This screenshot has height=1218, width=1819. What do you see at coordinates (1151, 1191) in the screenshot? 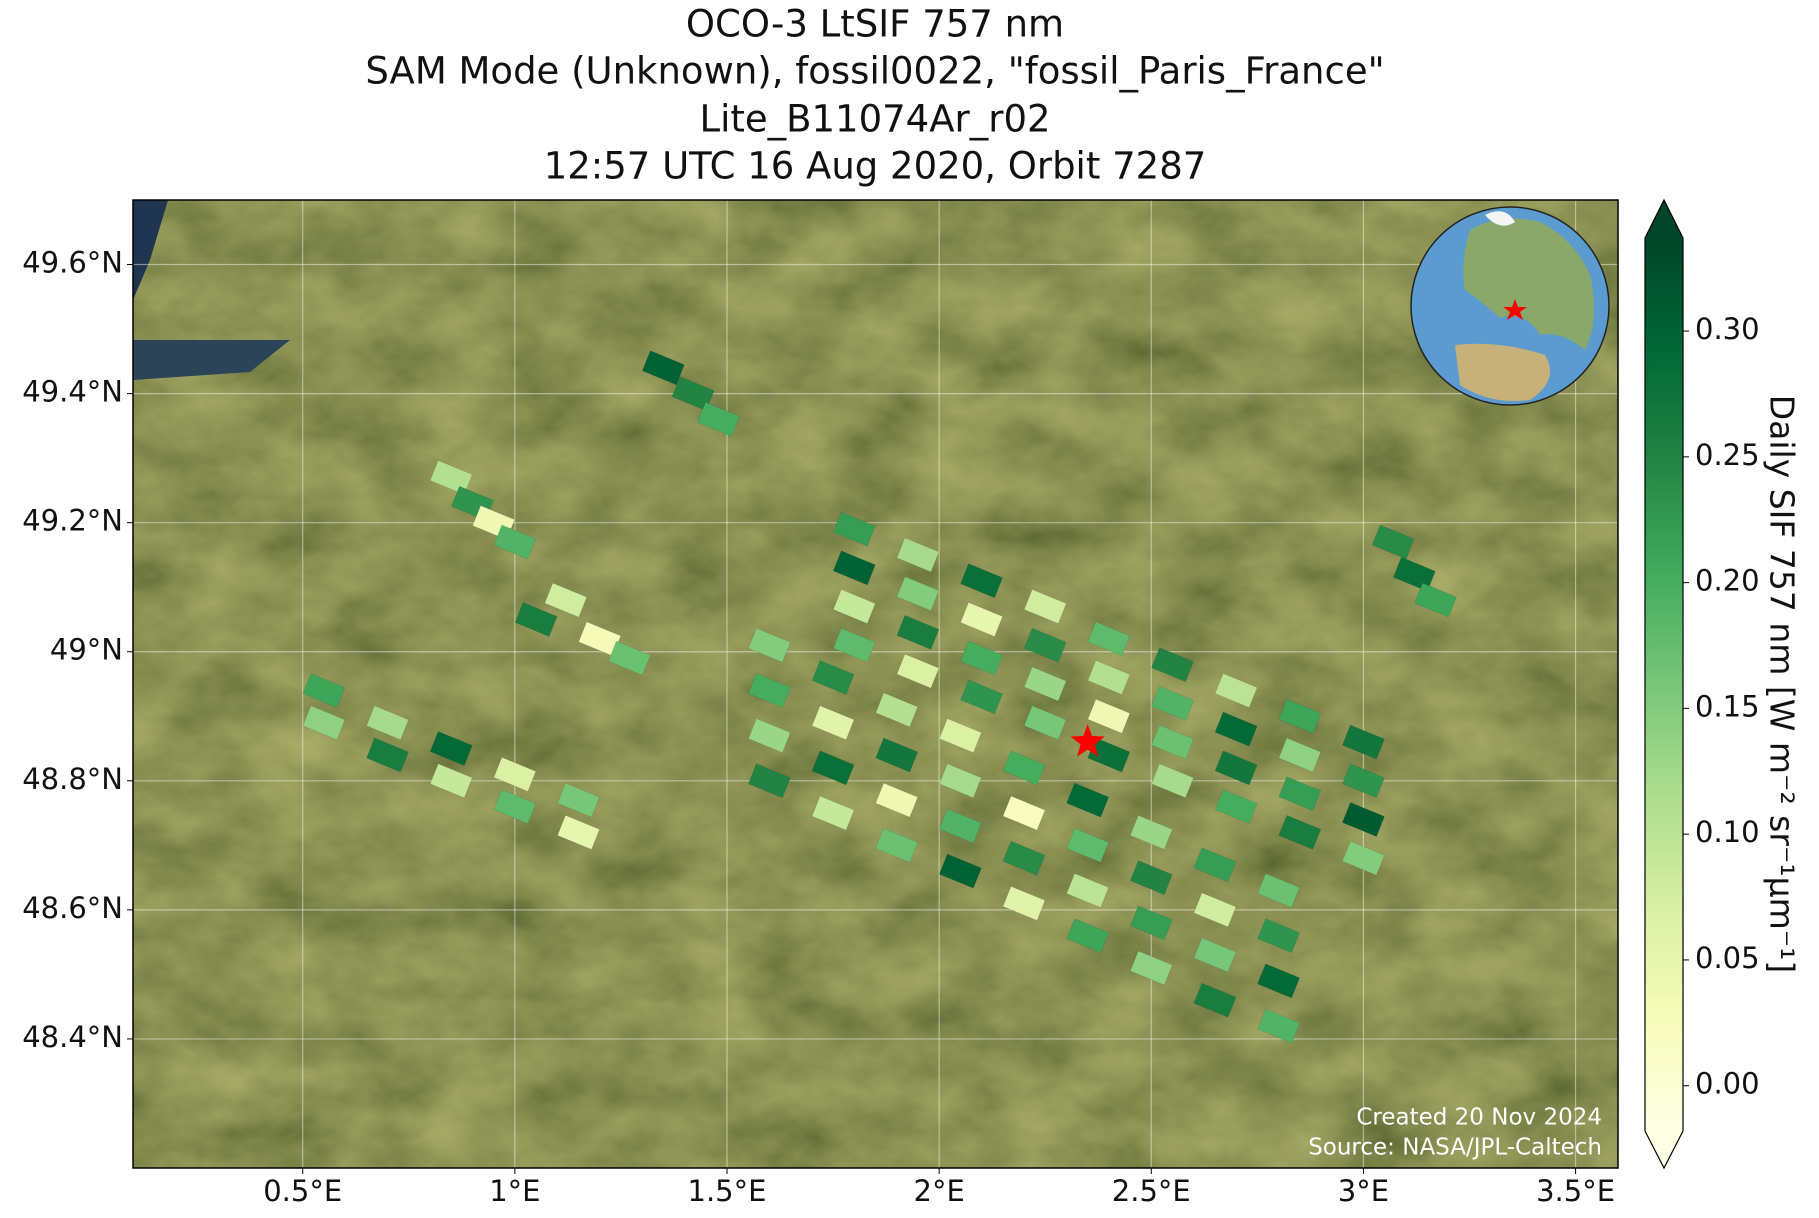
I see `x-tick-label: 2.5°E` at bounding box center [1151, 1191].